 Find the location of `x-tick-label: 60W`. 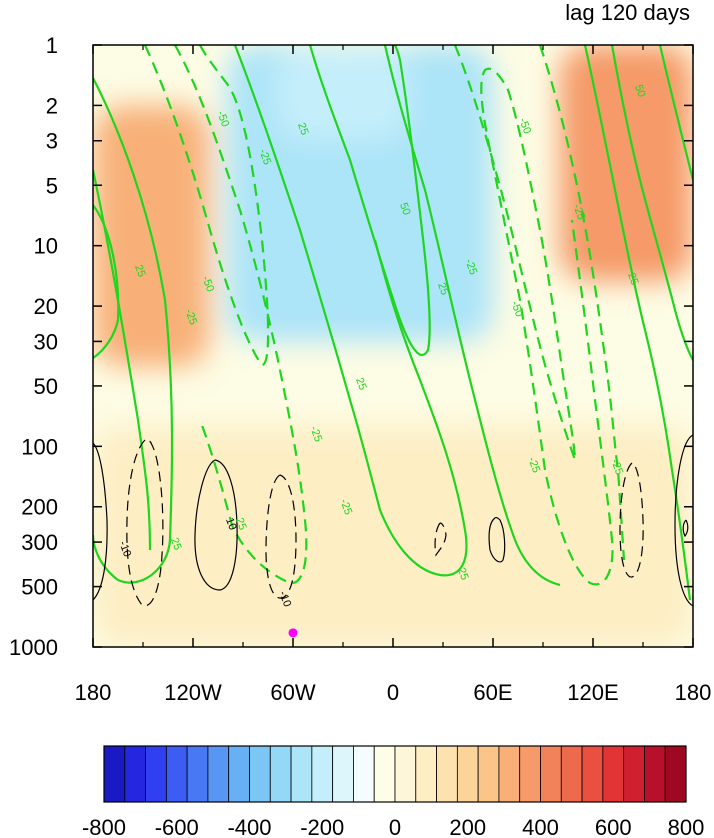

x-tick-label: 60W is located at coordinates (292, 692).